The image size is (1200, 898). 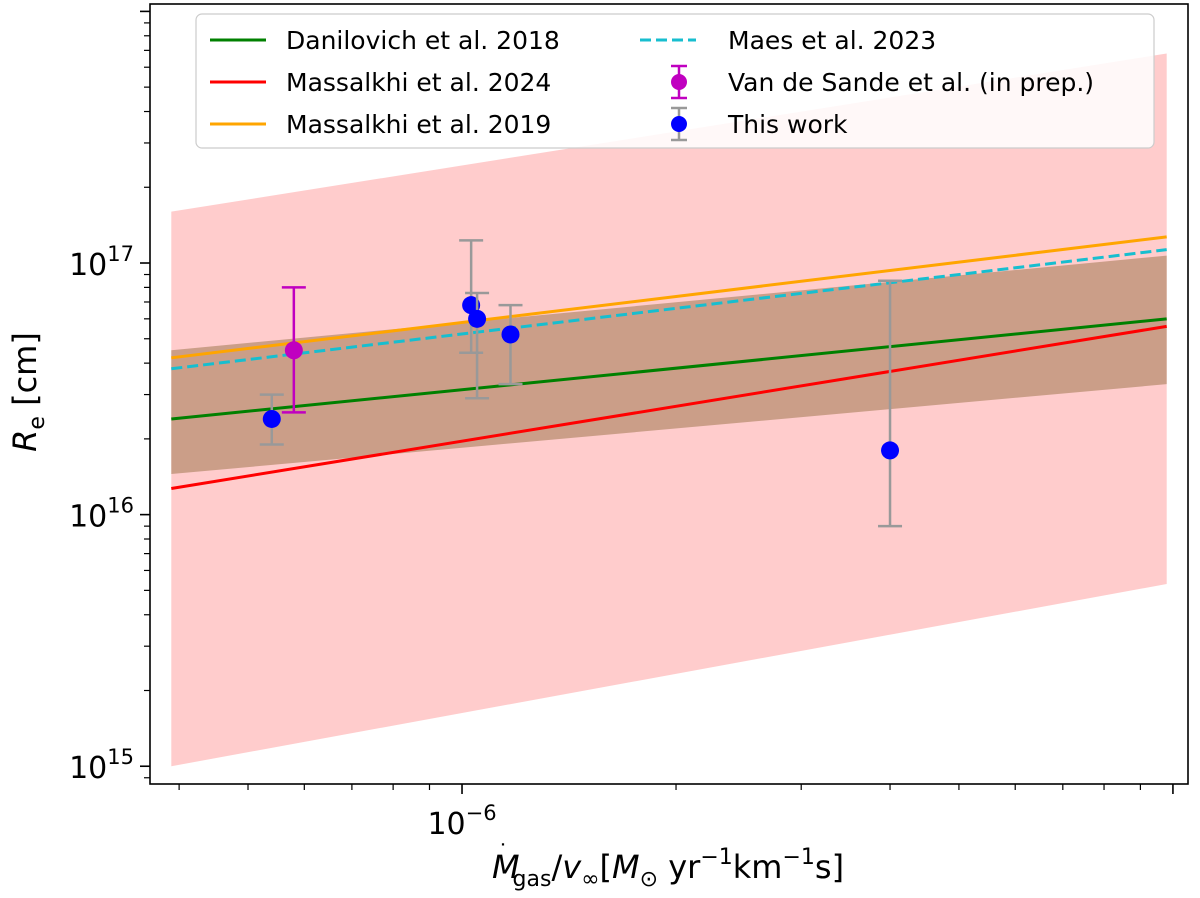 I want to click on y-tick-exp: 16, so click(x=120, y=506).